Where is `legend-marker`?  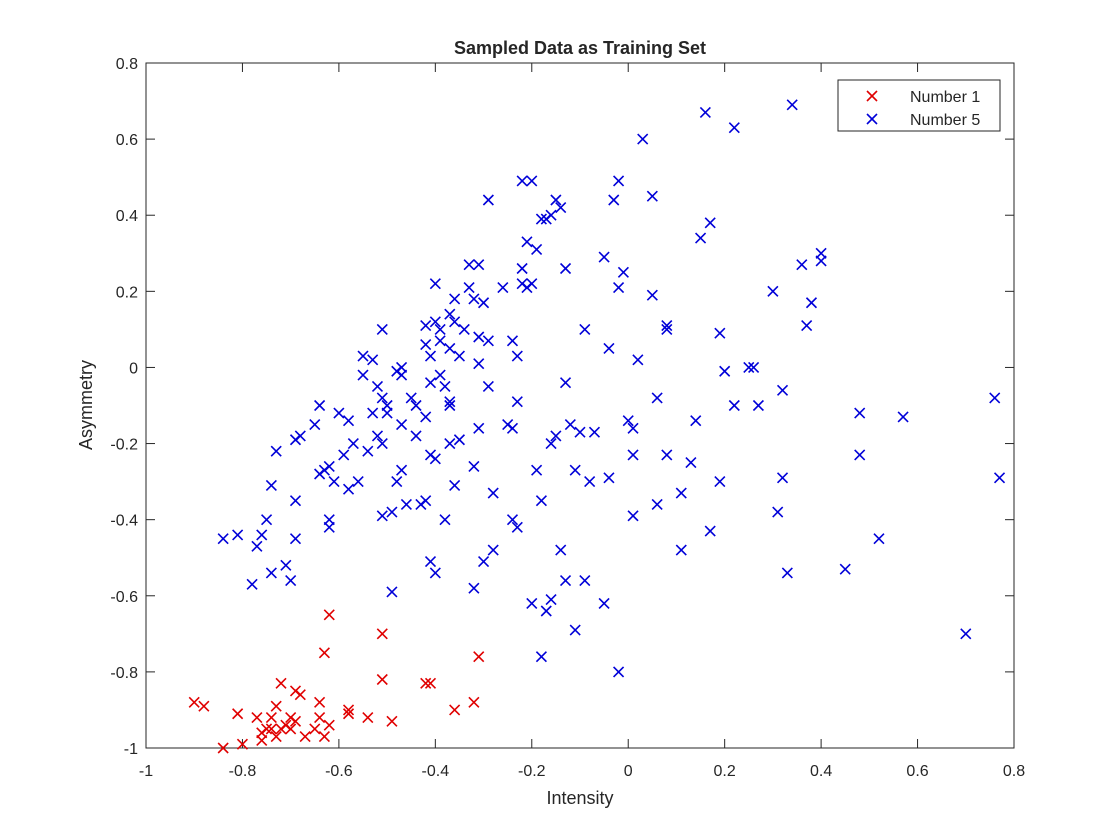 legend-marker is located at coordinates (872, 96).